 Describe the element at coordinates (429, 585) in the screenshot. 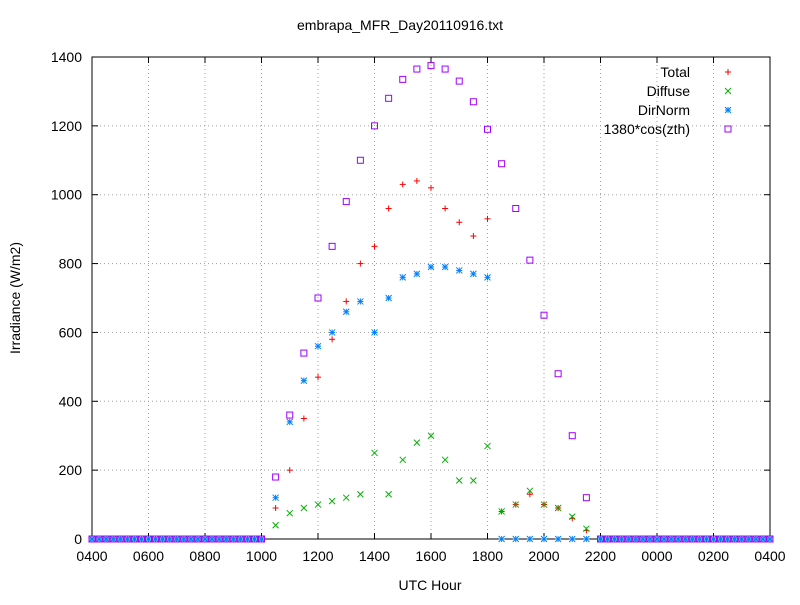

I see `x-axis-label: UTC Hour` at that location.